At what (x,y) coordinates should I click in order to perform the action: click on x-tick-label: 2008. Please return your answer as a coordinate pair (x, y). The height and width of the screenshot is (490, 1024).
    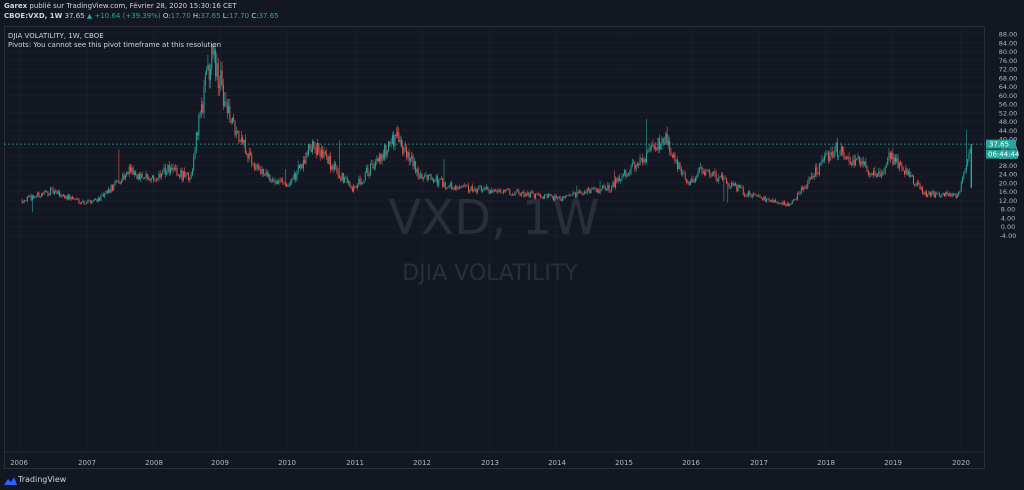
    Looking at the image, I should click on (154, 463).